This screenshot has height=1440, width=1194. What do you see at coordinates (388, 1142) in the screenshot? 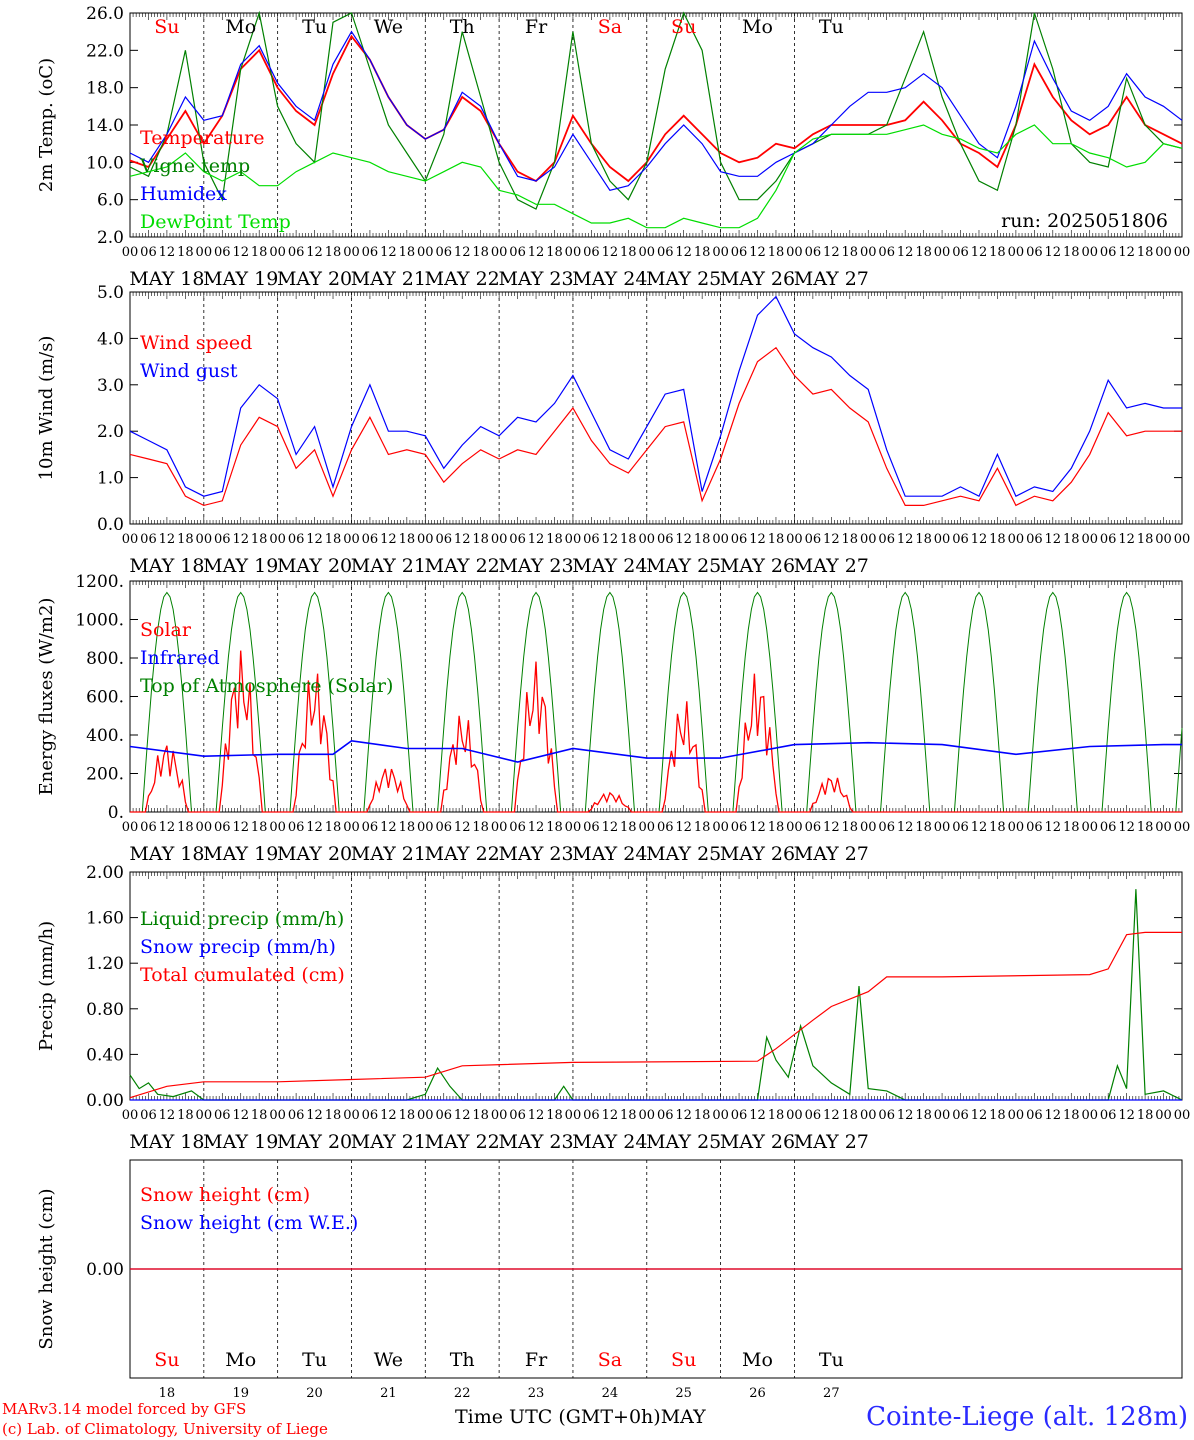
I see `date-label: MAY 21` at bounding box center [388, 1142].